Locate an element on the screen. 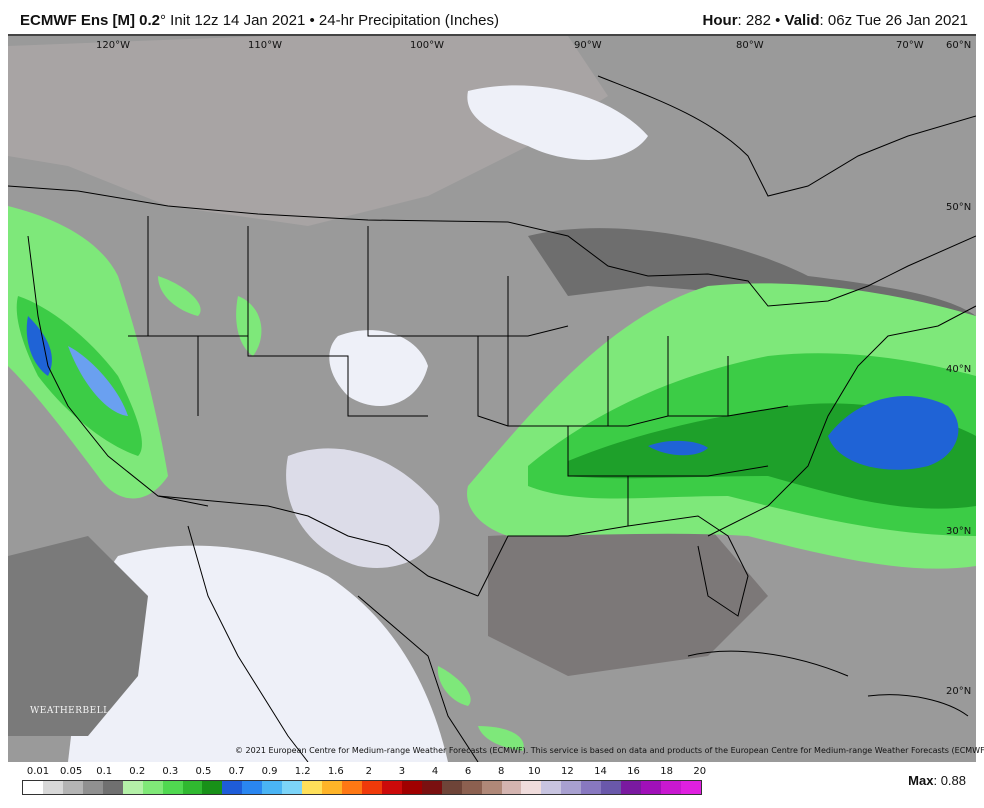 The image size is (984, 808). valid-label: Valid is located at coordinates (802, 20).